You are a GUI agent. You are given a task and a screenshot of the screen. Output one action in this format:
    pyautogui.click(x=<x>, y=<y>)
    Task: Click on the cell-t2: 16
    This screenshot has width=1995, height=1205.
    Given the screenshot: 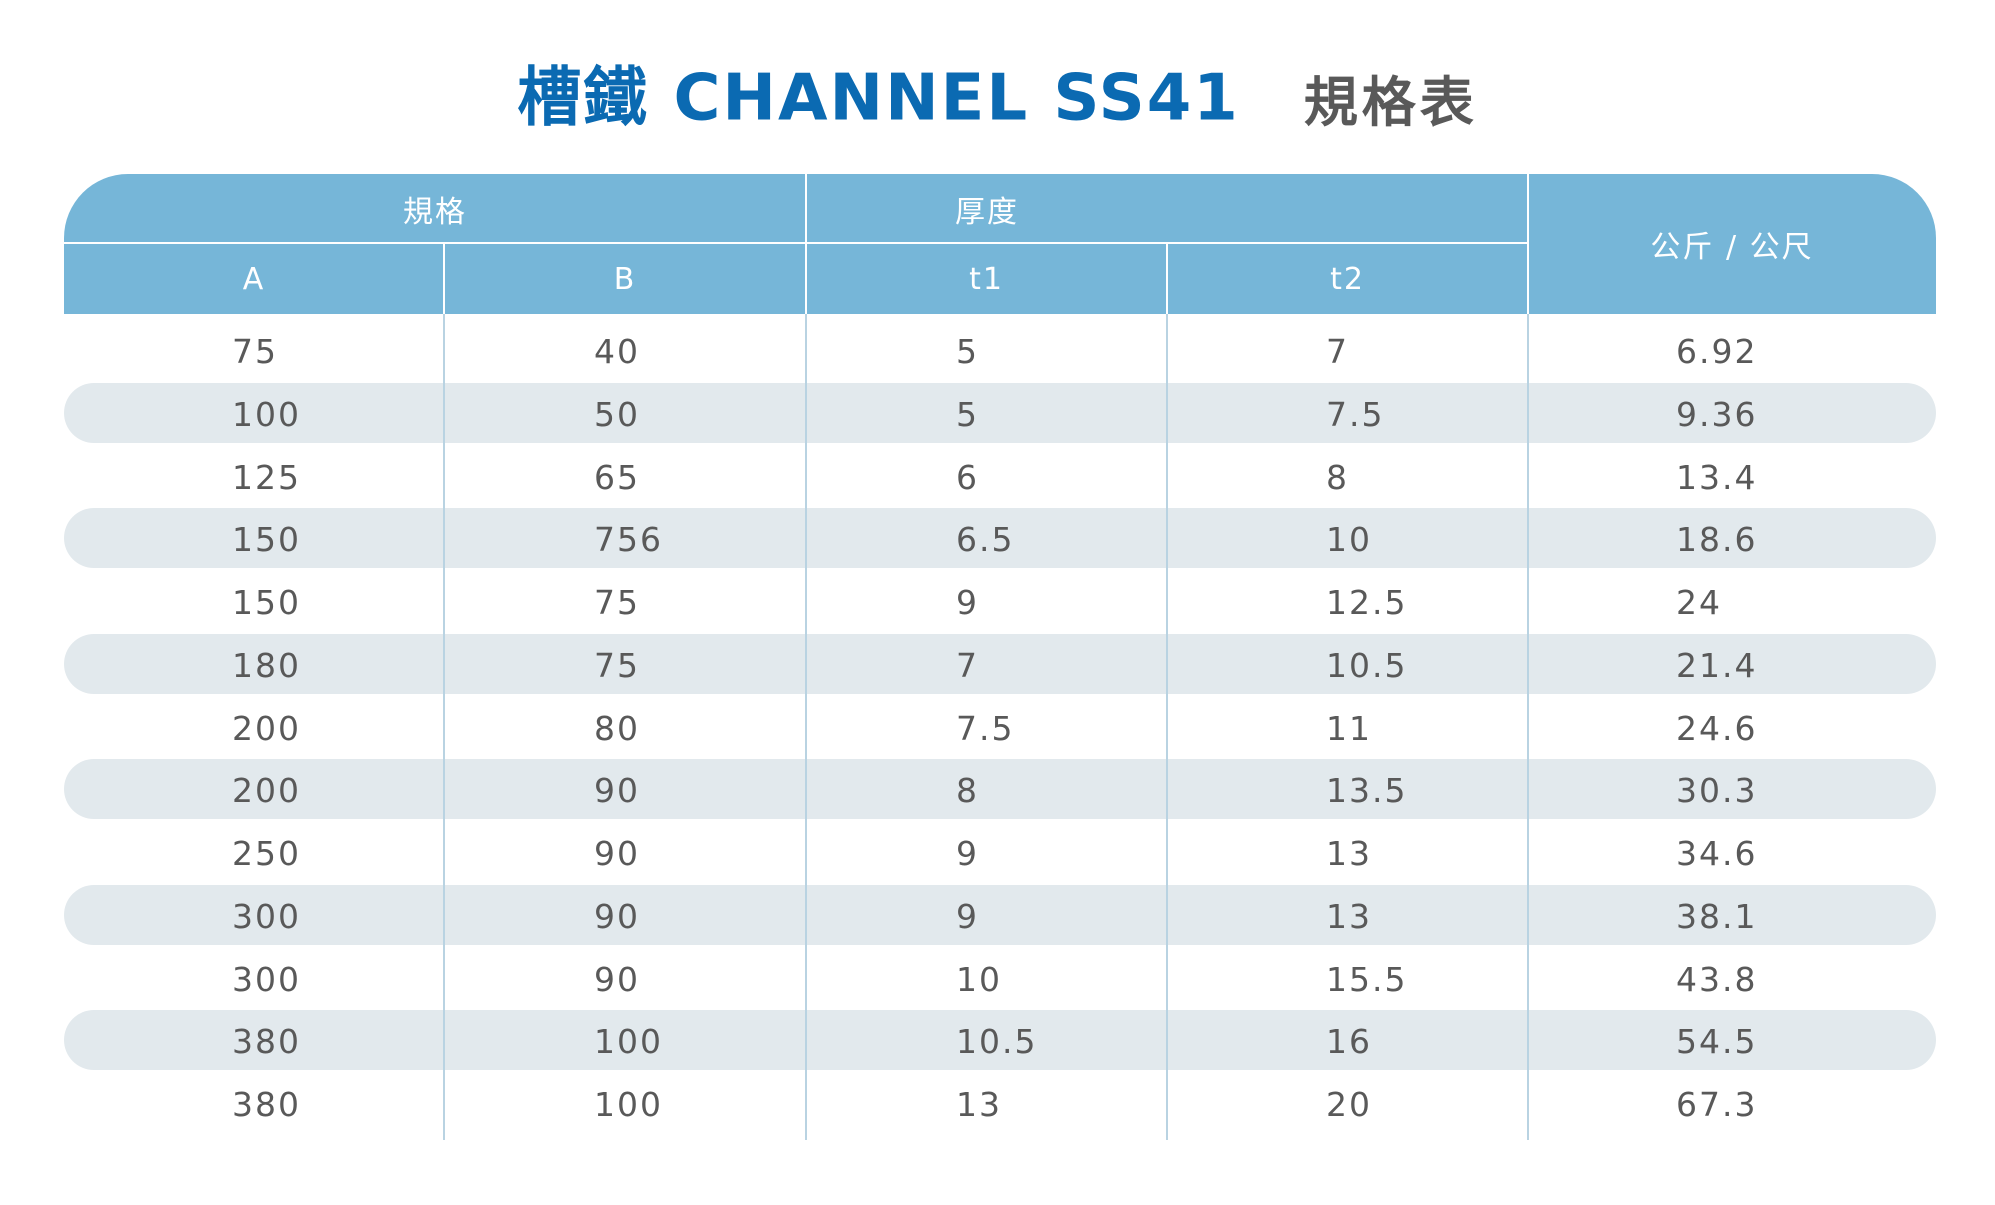 What is the action you would take?
    pyautogui.click(x=1349, y=1041)
    